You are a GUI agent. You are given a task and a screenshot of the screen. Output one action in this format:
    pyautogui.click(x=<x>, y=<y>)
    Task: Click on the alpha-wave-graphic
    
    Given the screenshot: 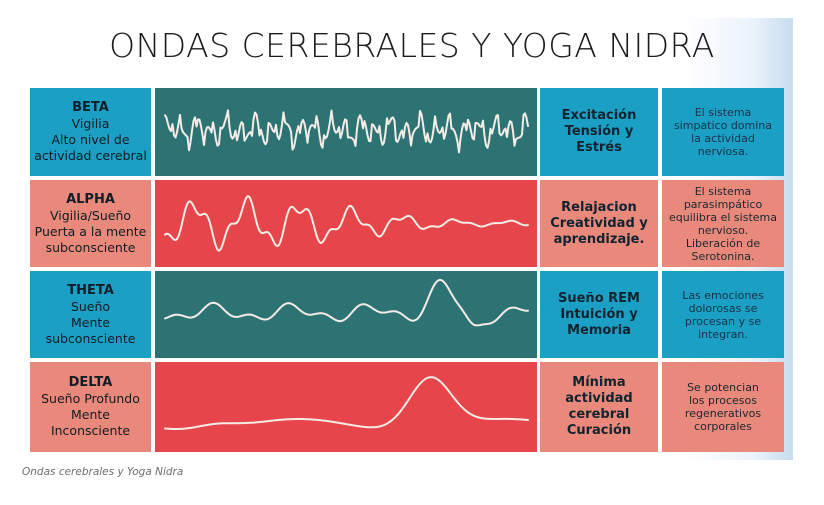 What is the action you would take?
    pyautogui.click(x=346, y=223)
    